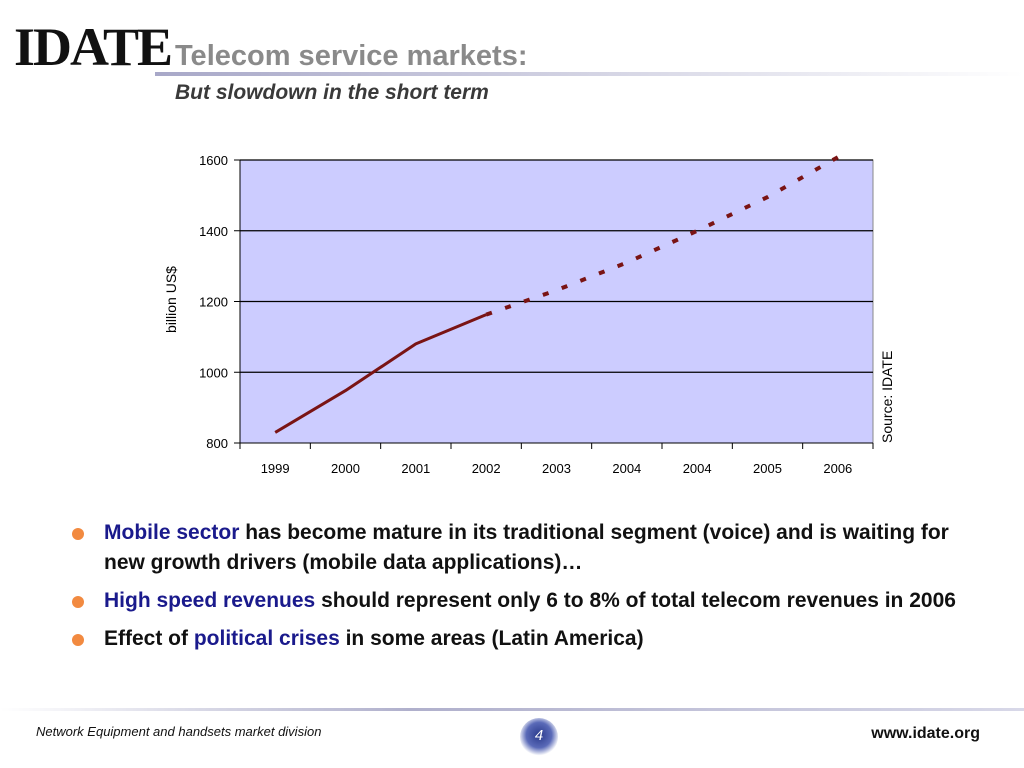  I want to click on footer-divider, so click(512, 709).